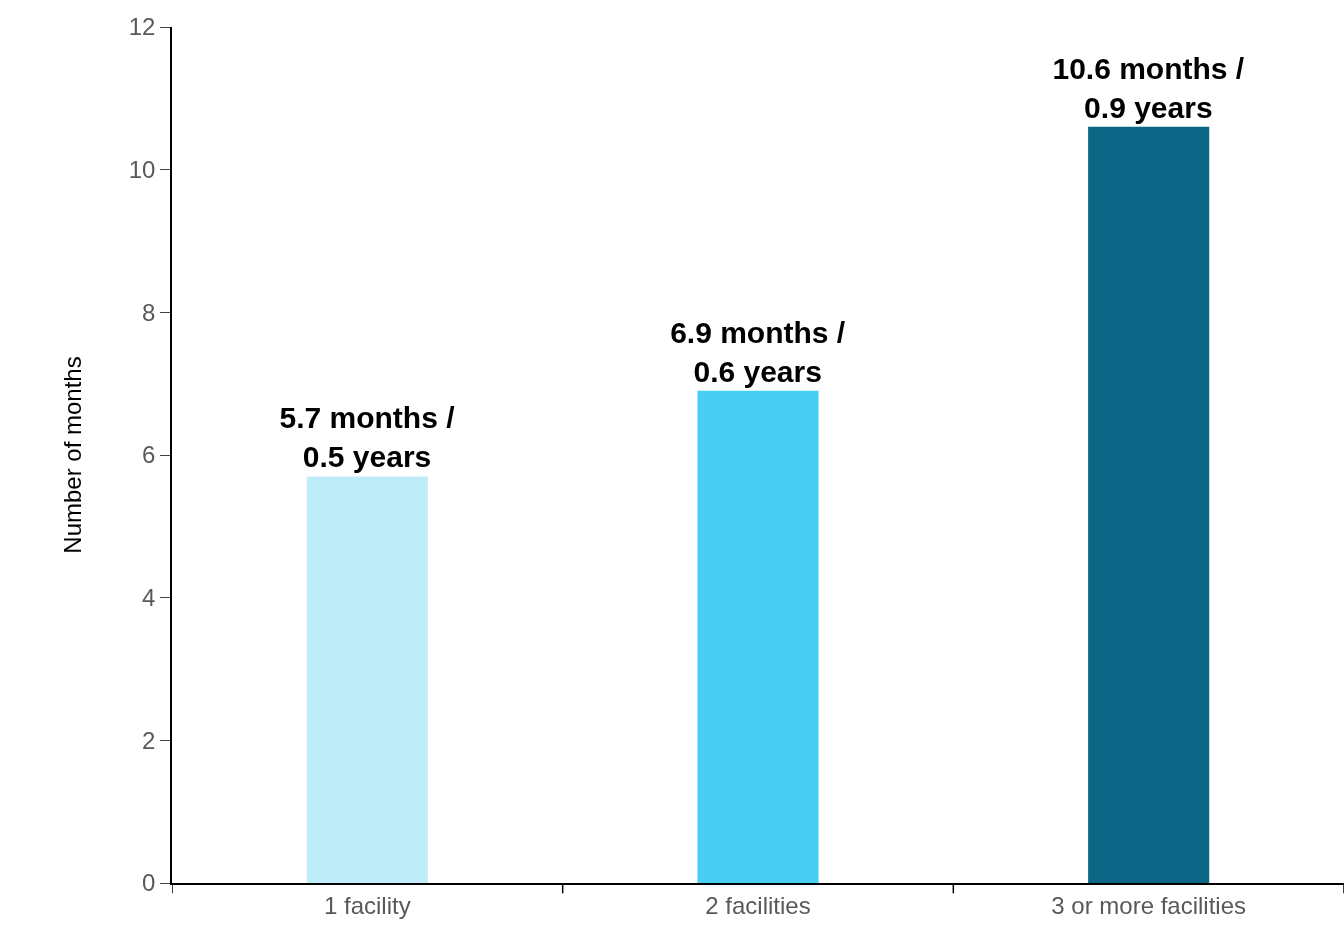  I want to click on x-tick-label: 1 facility, so click(367, 905).